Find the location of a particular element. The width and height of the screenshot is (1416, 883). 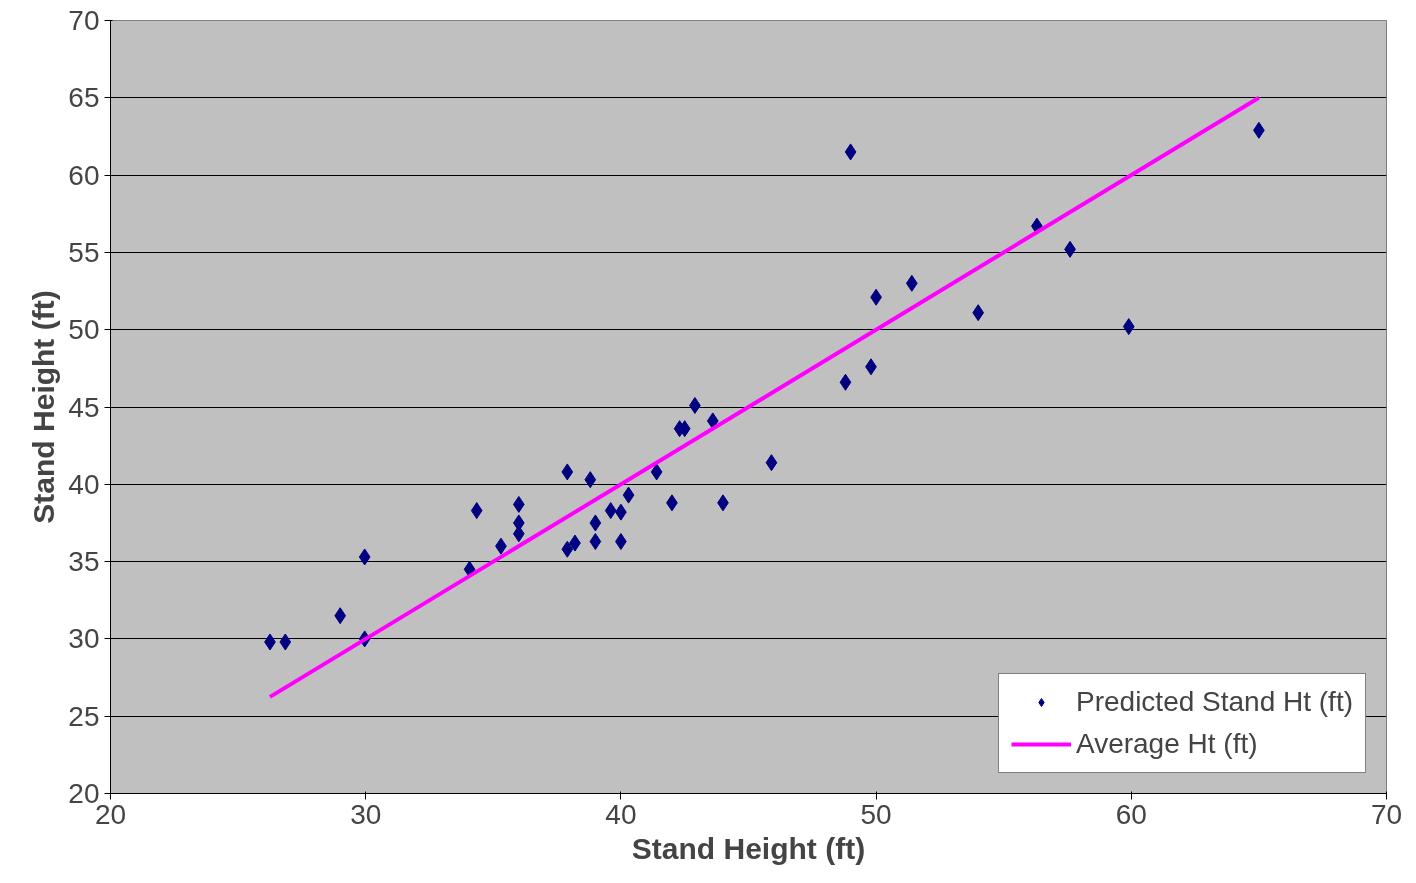

x-tick-label: 40 is located at coordinates (621, 814).